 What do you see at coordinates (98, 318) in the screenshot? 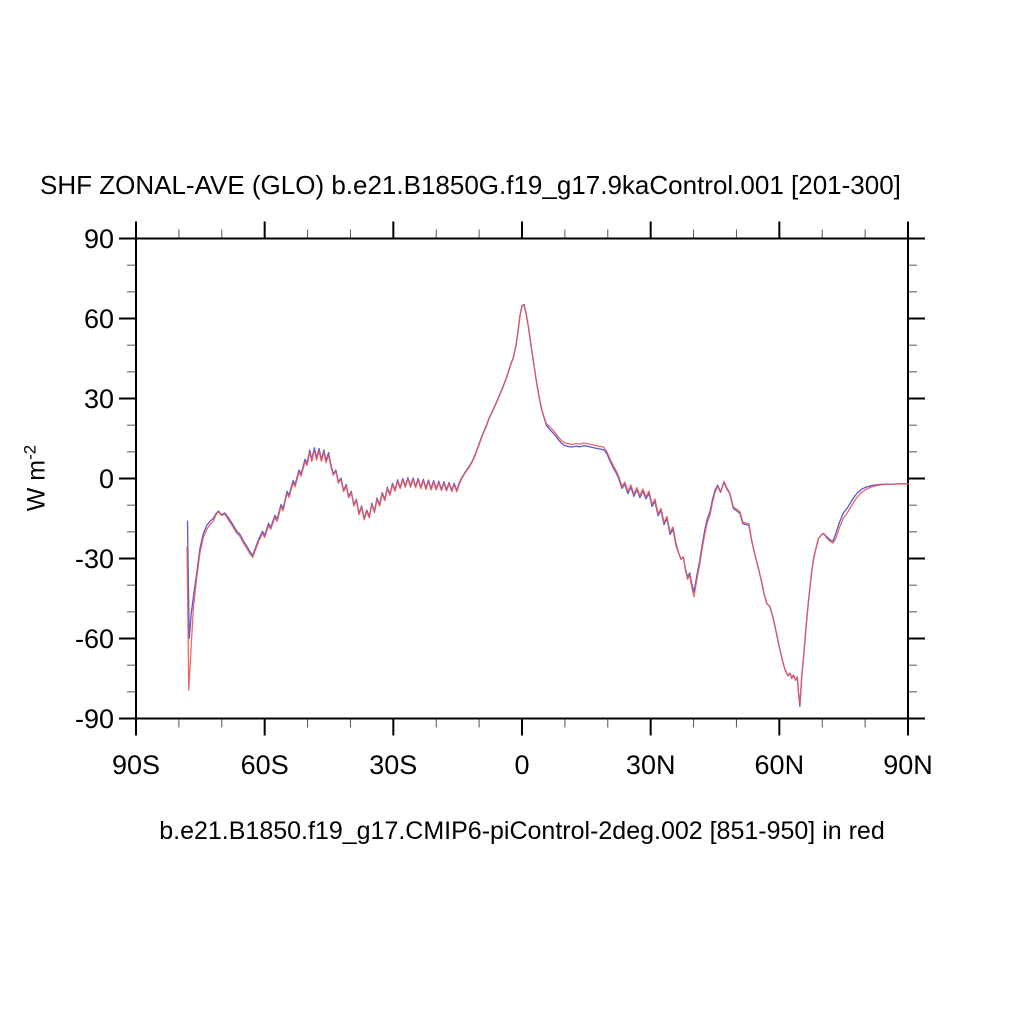
I see `y-tick-label-60: 60` at bounding box center [98, 318].